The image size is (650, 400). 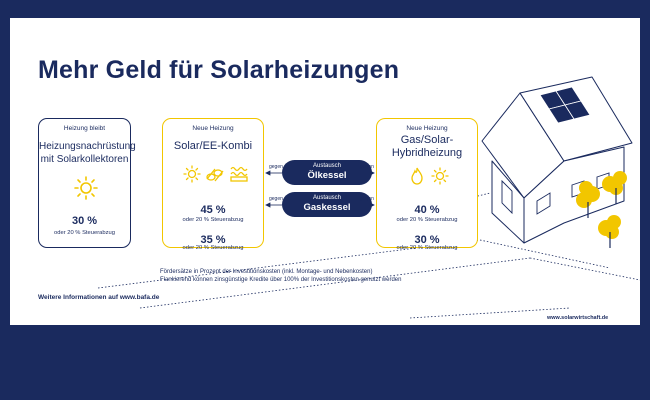 I want to click on trees-illustration, so click(x=601, y=209).